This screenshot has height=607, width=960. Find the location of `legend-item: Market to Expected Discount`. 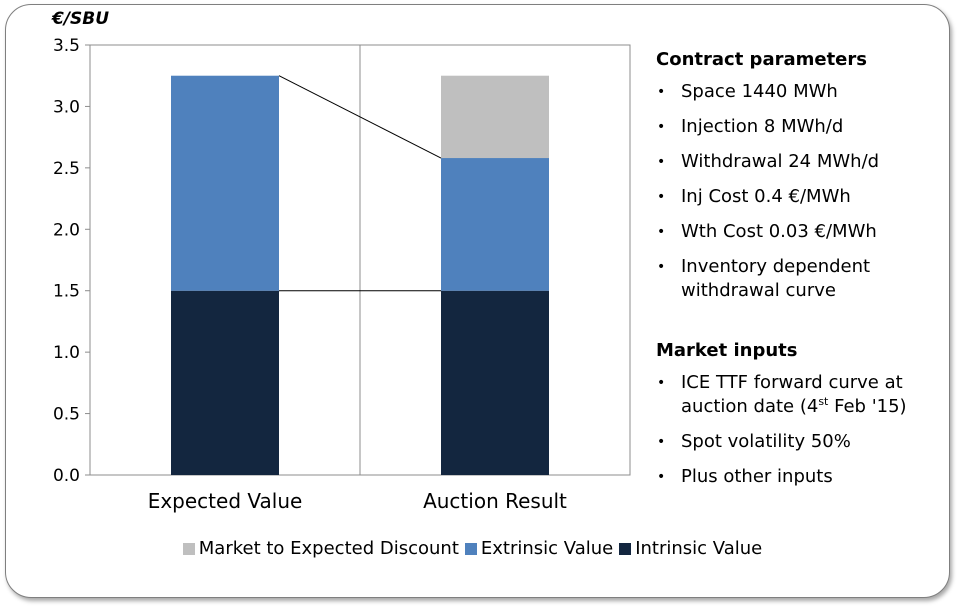

legend-item: Market to Expected Discount is located at coordinates (320, 548).